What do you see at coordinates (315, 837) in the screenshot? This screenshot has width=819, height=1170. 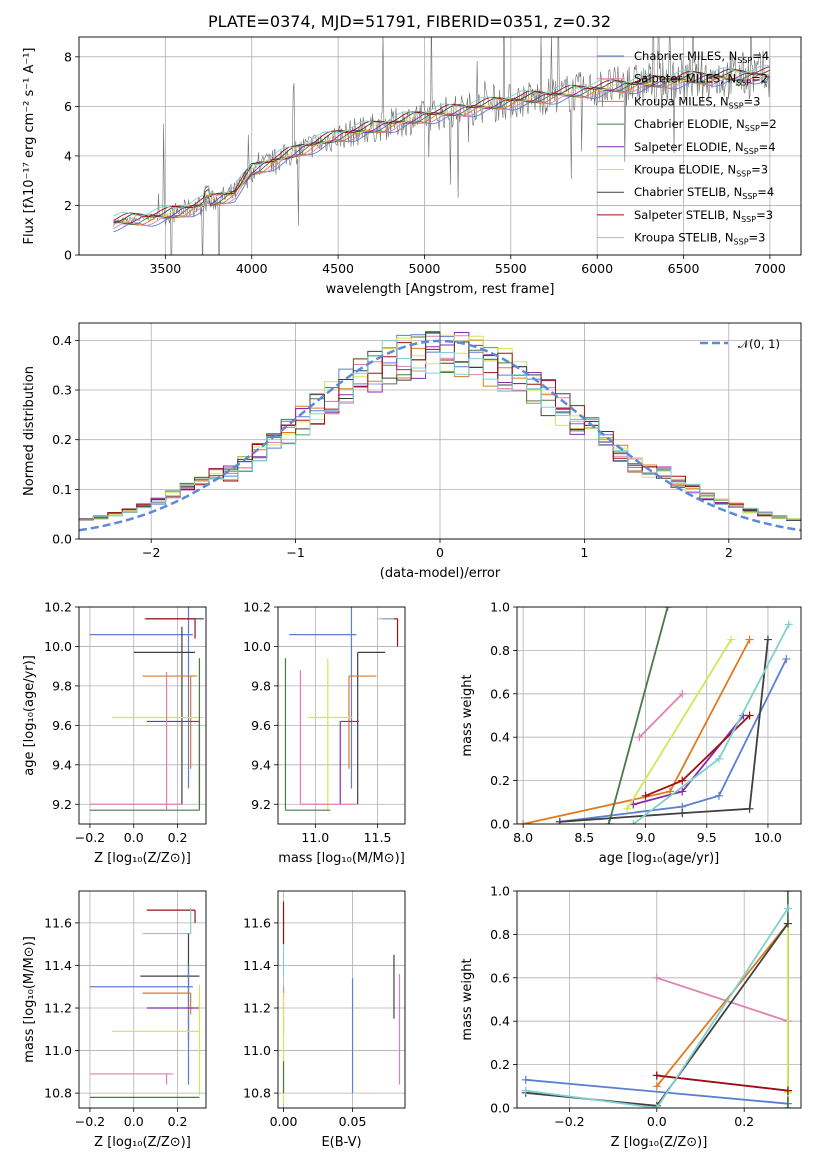 I see `x-tick-label: 11.0` at bounding box center [315, 837].